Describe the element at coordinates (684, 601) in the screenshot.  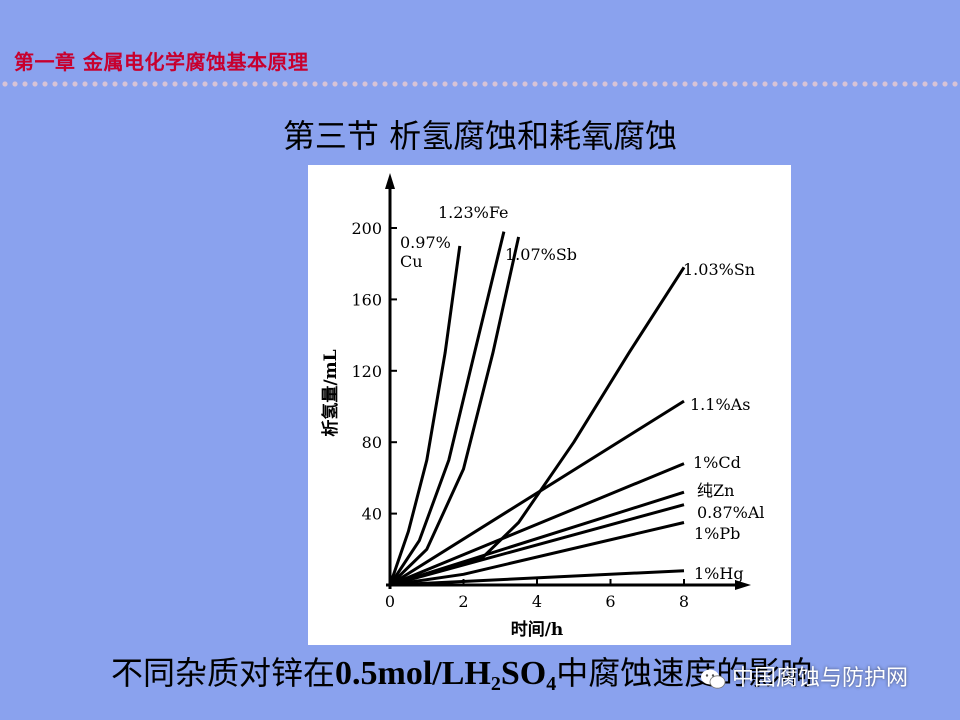
I see `x-tick-label: 8` at that location.